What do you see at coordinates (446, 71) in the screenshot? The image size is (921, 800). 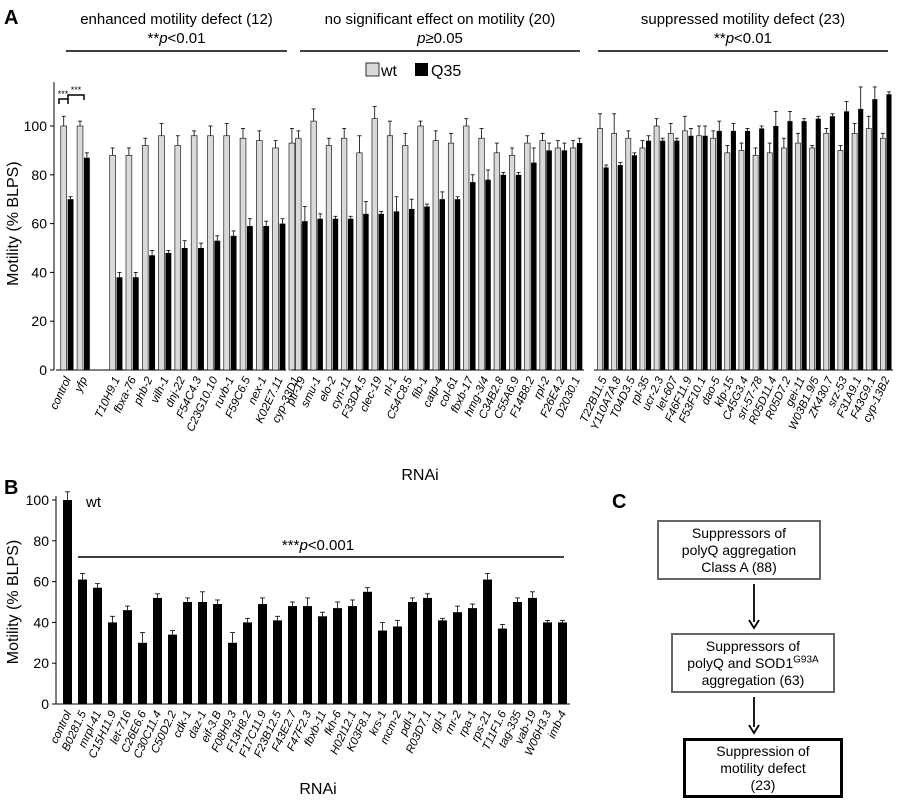 I see `legend-label-q35: Q35` at bounding box center [446, 71].